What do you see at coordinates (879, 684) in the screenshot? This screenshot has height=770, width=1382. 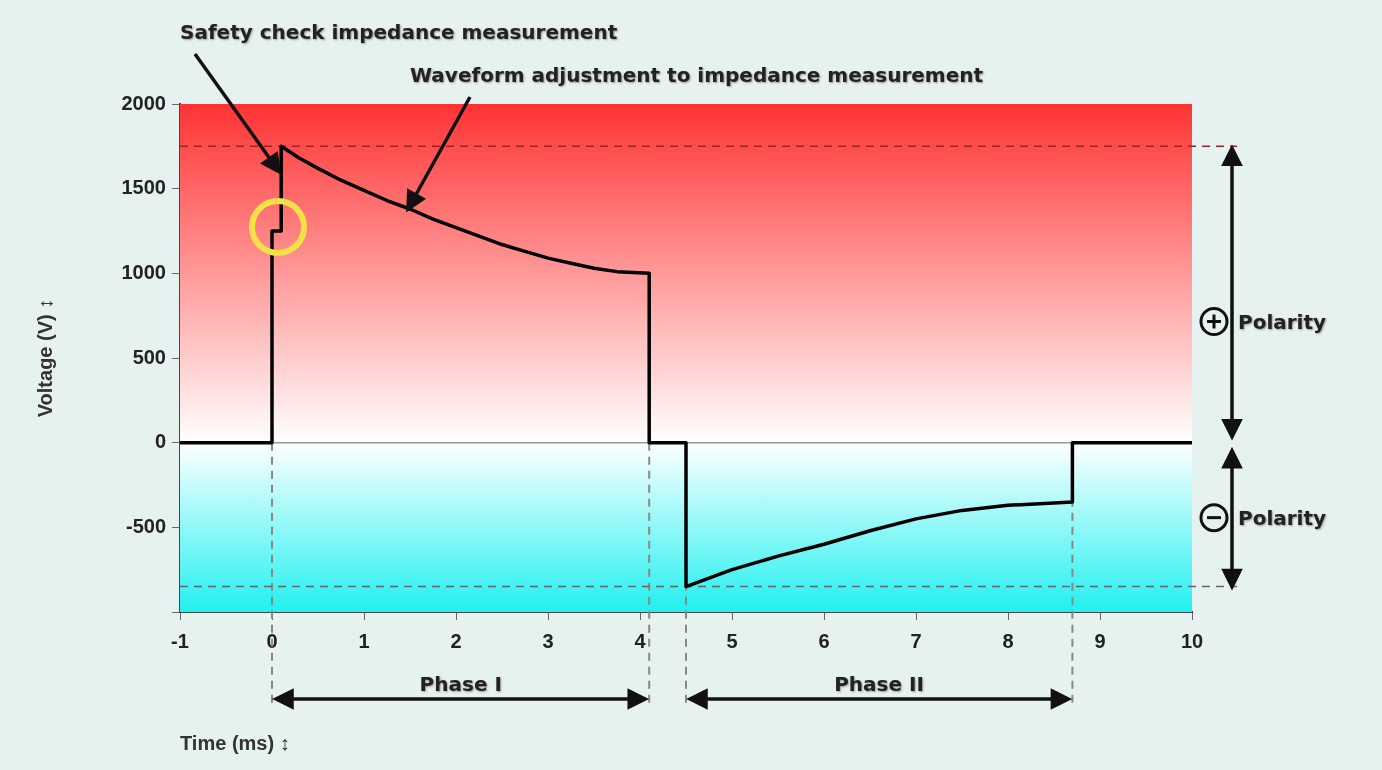 I see `text: Phase II` at bounding box center [879, 684].